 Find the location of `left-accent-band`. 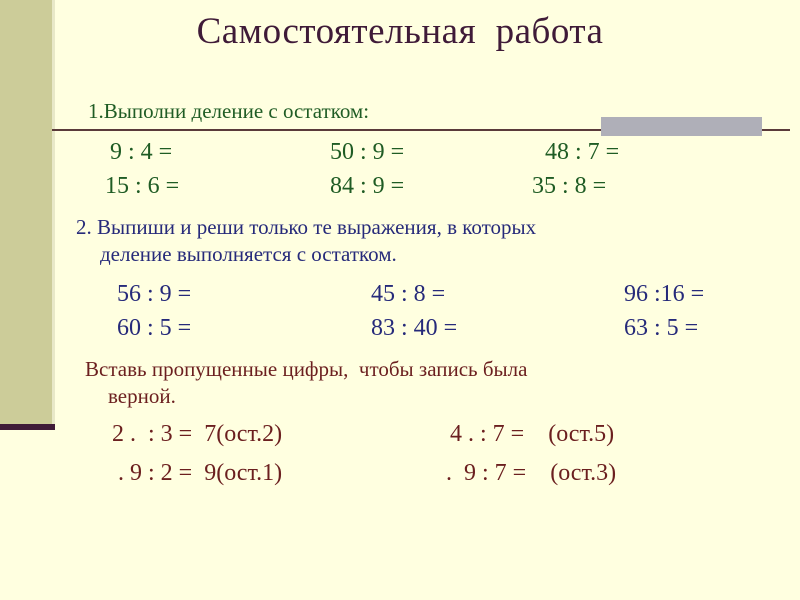

left-accent-band is located at coordinates (26, 212).